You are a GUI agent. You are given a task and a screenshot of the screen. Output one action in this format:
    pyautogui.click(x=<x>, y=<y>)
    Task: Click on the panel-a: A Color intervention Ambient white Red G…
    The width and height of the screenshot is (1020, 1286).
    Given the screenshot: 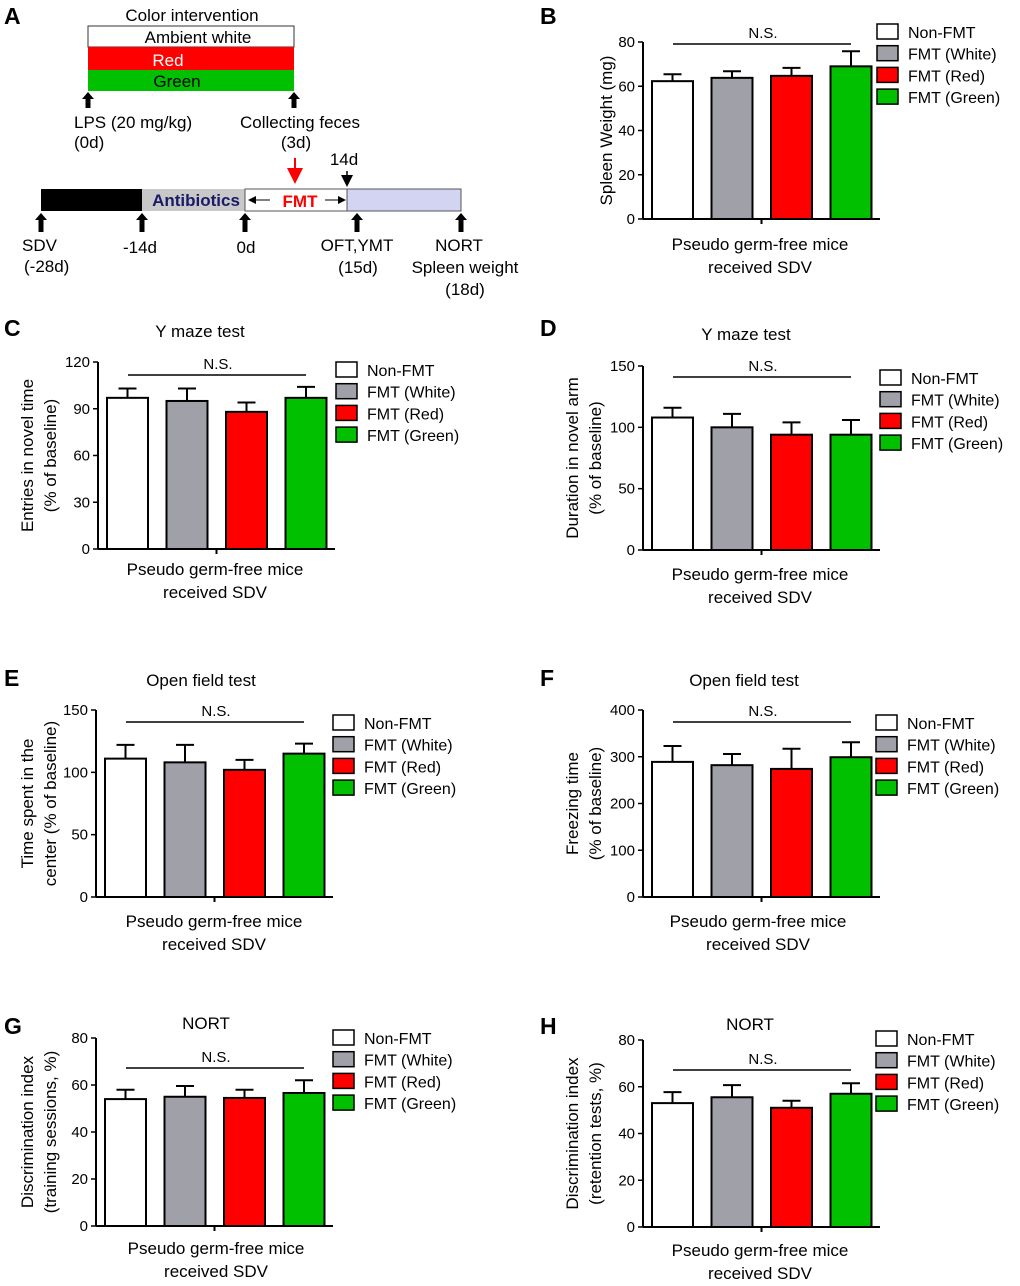 What is the action you would take?
    pyautogui.click(x=261, y=151)
    